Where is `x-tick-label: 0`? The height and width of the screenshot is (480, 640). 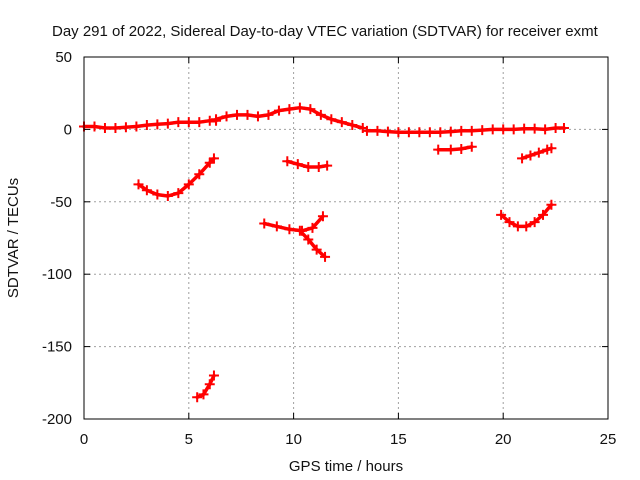 x-tick-label: 0 is located at coordinates (84, 439).